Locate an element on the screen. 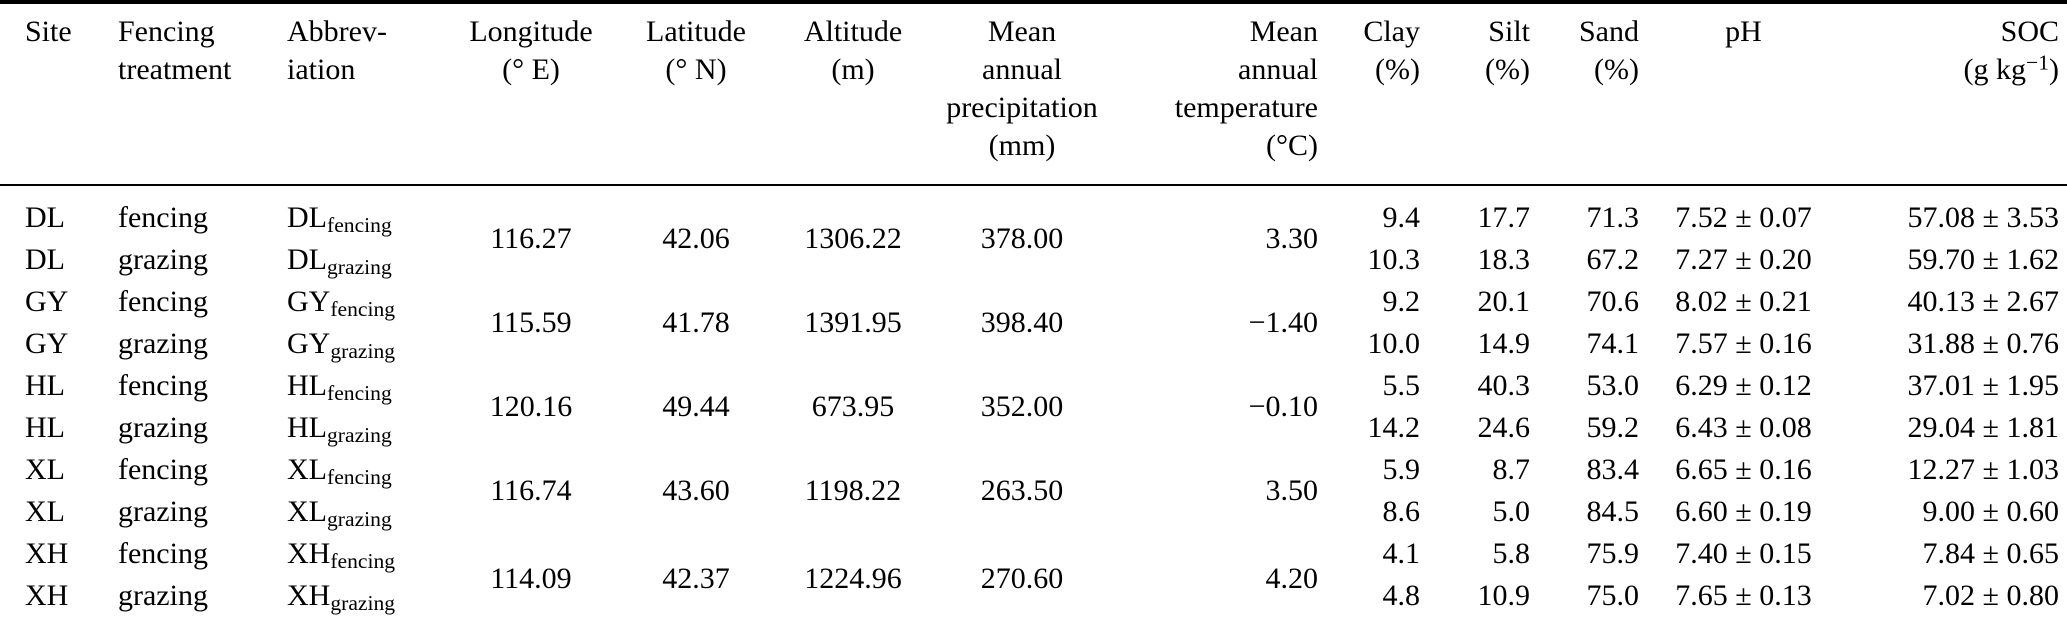 The image size is (2067, 620). cell-abbreviation: GYfencing is located at coordinates (347, 302).